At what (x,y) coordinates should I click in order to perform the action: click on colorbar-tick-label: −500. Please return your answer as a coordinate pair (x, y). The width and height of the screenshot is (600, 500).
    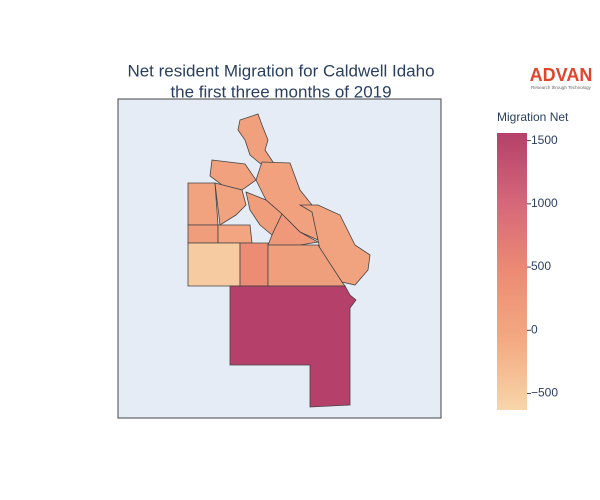
    Looking at the image, I should click on (544, 393).